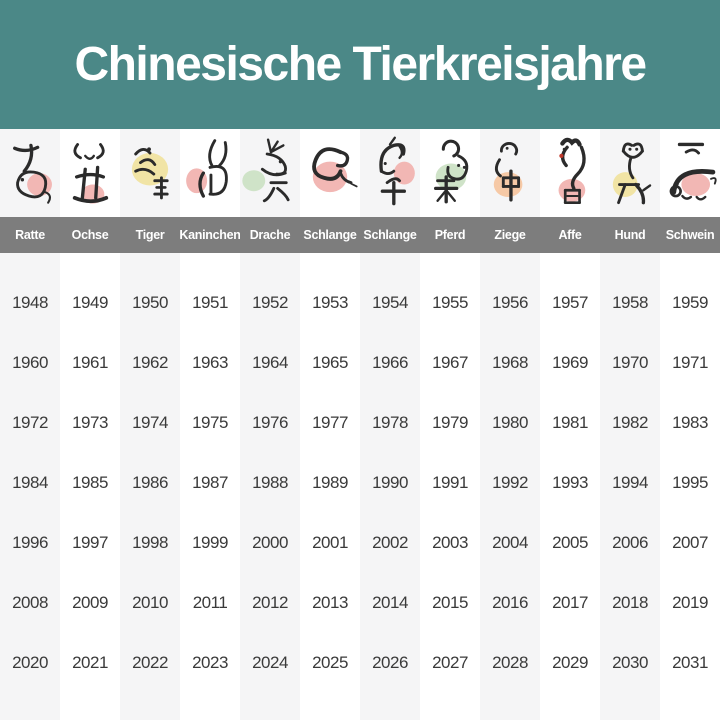  What do you see at coordinates (390, 302) in the screenshot?
I see `year-cell: 1954` at bounding box center [390, 302].